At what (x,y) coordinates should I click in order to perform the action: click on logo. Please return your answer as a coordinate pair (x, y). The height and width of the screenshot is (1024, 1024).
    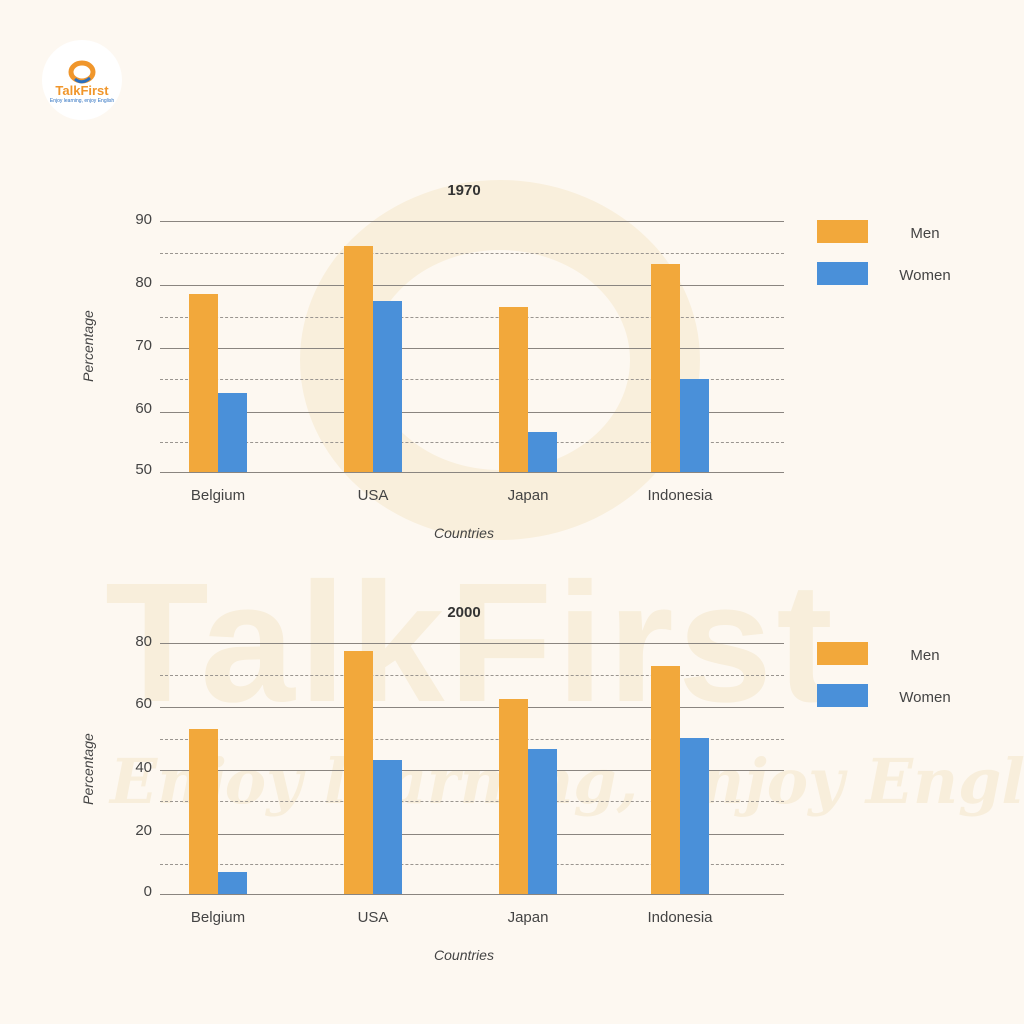
    Looking at the image, I should click on (82, 80).